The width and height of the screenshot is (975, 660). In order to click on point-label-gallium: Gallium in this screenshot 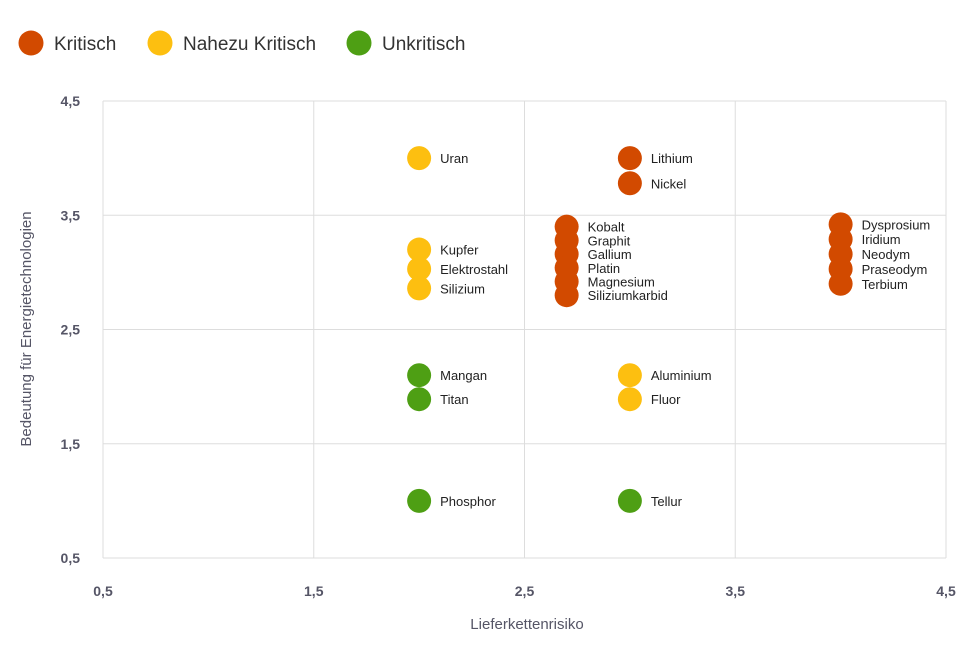, I will do `click(610, 254)`.